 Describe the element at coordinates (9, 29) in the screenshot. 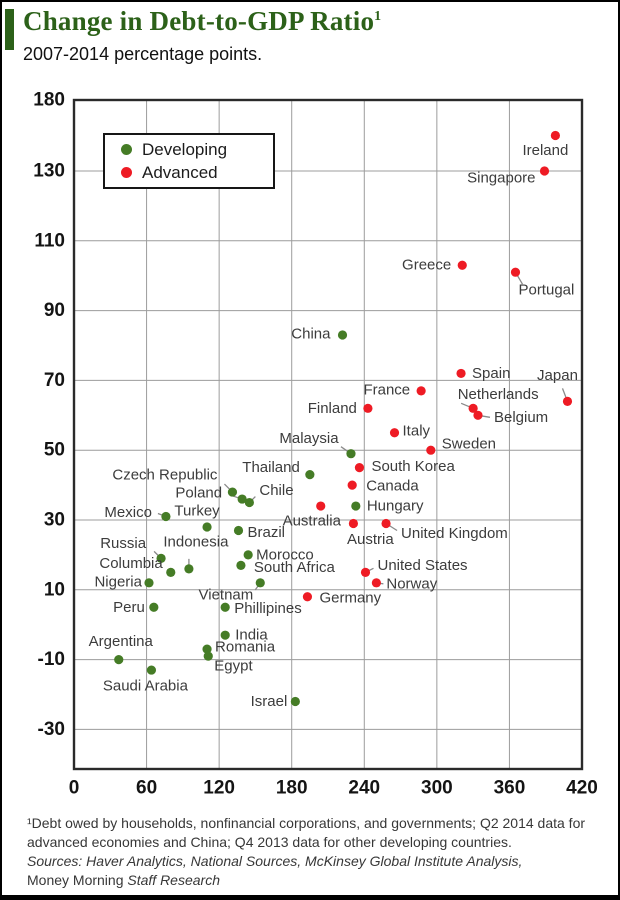

I see `title-accent-bar` at that location.